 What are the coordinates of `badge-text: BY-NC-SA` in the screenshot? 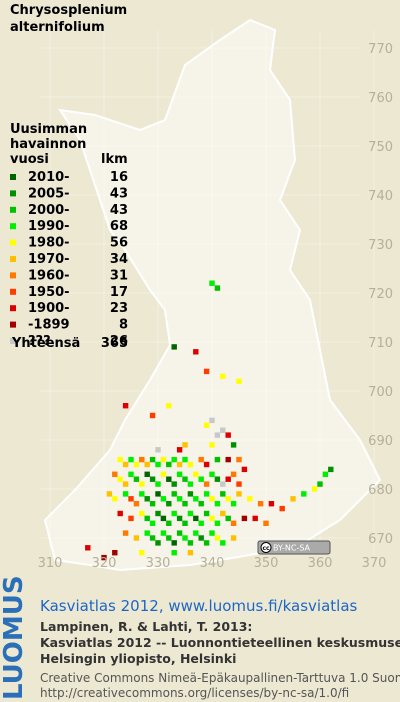 It's located at (292, 548).